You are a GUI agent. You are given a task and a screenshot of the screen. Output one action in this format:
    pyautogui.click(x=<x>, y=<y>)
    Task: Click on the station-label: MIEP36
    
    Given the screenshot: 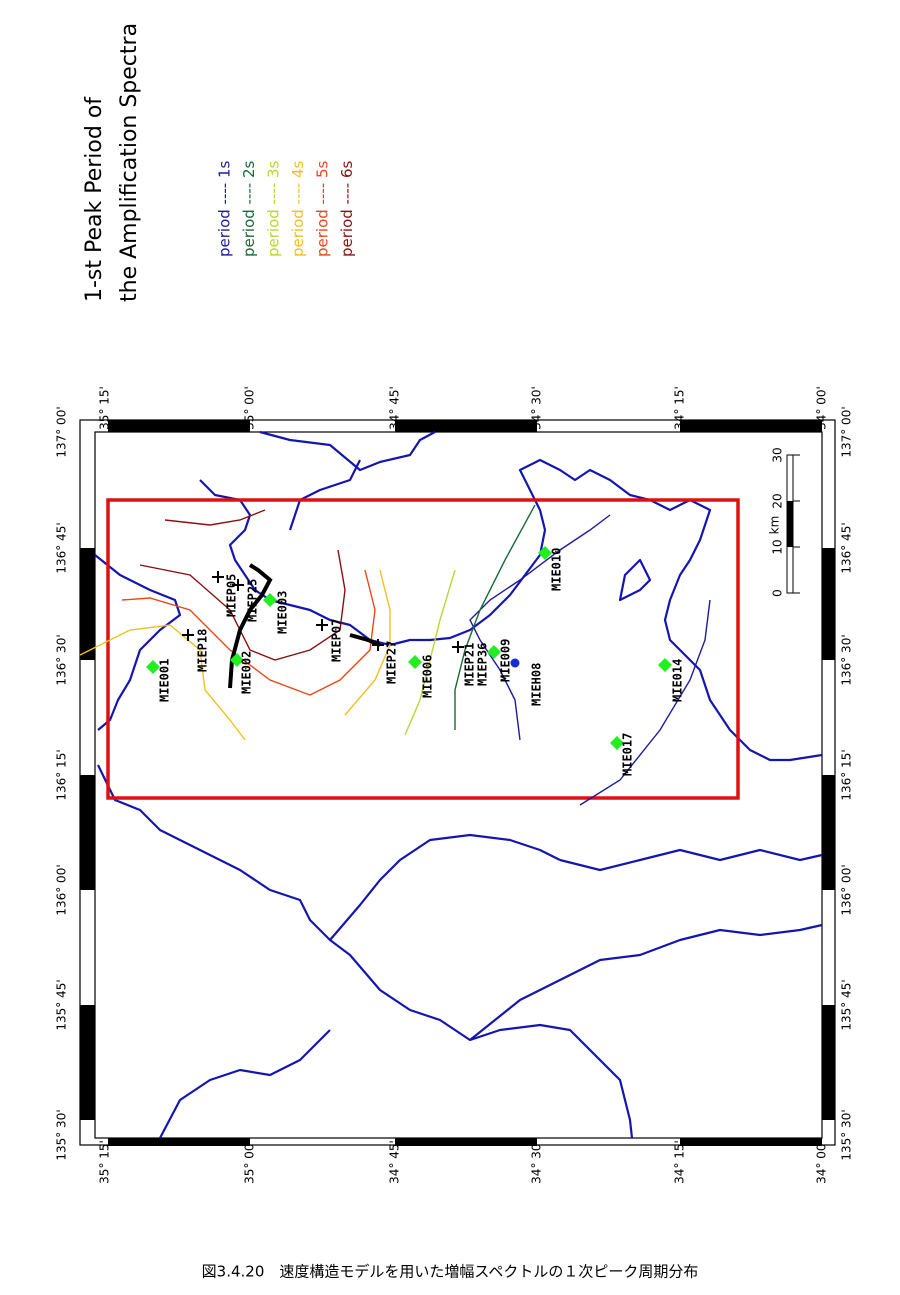 What is the action you would take?
    pyautogui.click(x=483, y=664)
    